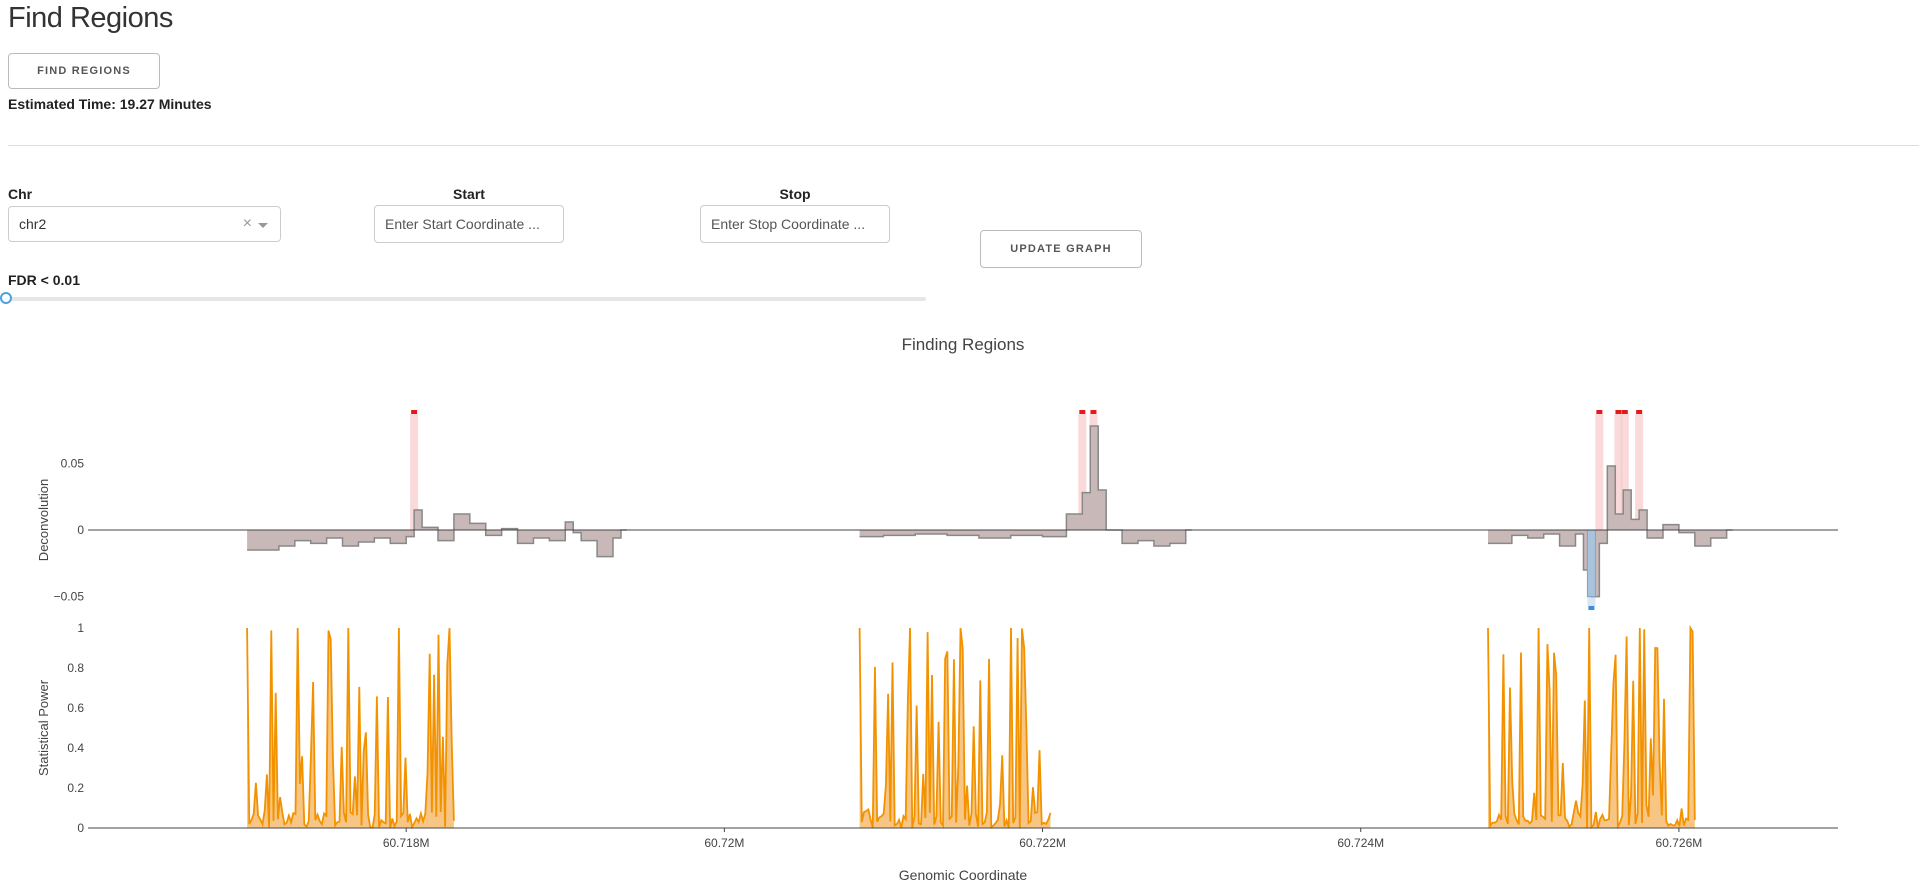  I want to click on chevron-down-icon, so click(263, 225).